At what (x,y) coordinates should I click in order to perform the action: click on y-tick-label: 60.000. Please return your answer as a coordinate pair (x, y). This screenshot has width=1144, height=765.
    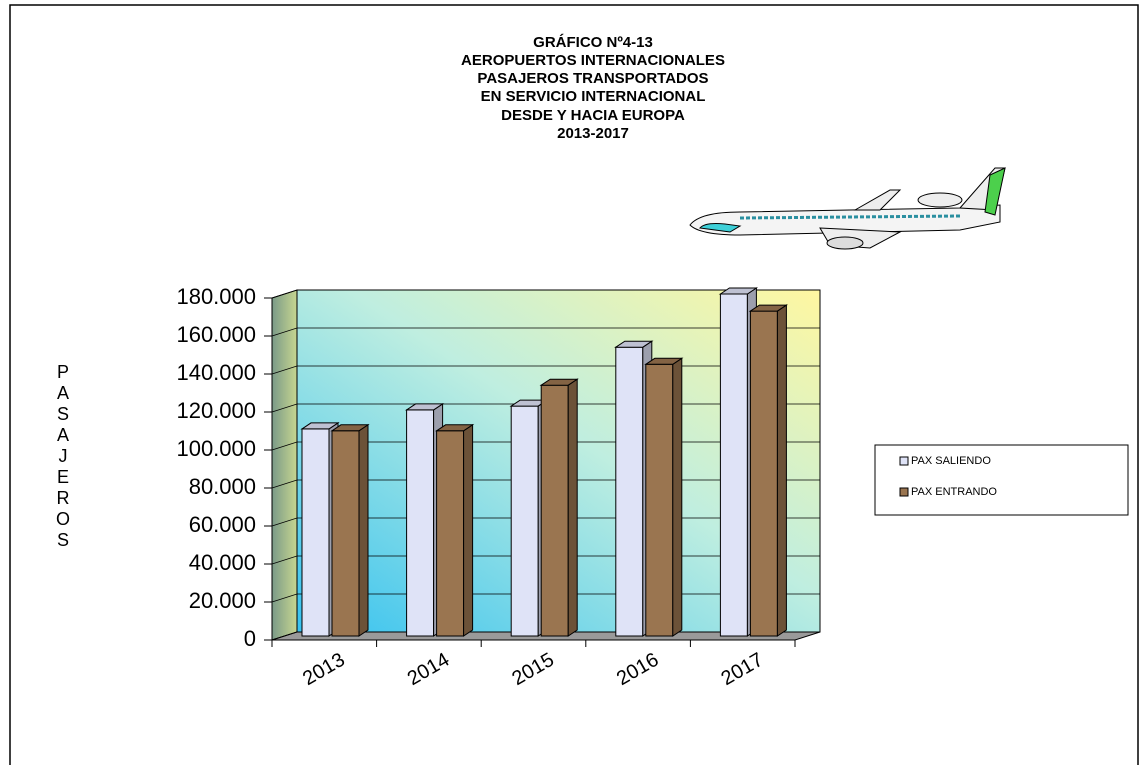
    Looking at the image, I should click on (222, 524).